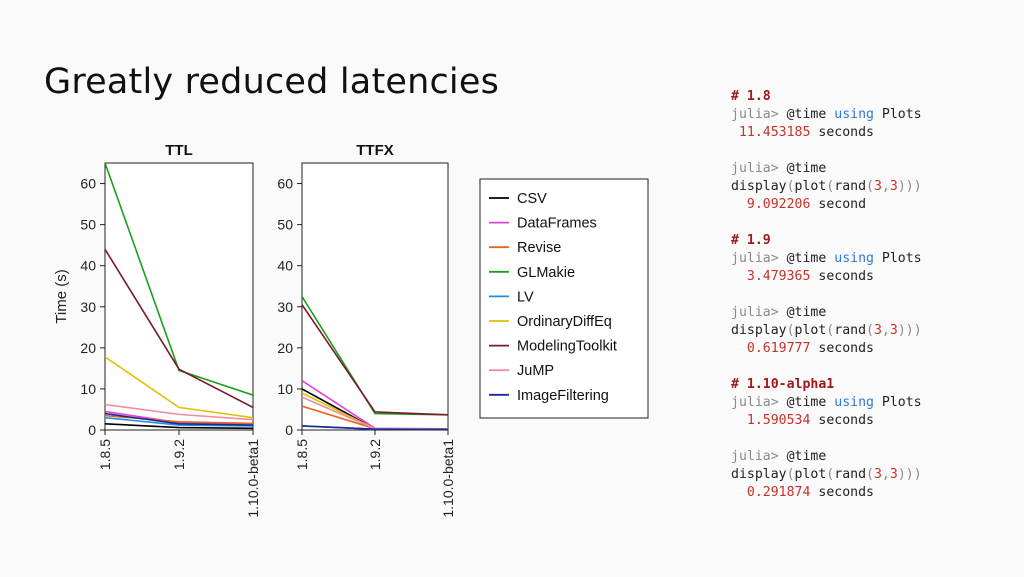 Image resolution: width=1024 pixels, height=577 pixels. I want to click on code-time-value: 0.291874, so click(778, 492).